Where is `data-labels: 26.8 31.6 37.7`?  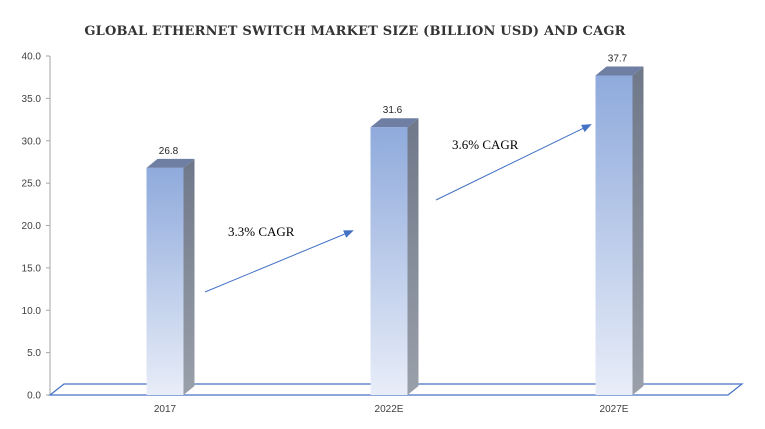 data-labels: 26.8 31.6 37.7 is located at coordinates (393, 104).